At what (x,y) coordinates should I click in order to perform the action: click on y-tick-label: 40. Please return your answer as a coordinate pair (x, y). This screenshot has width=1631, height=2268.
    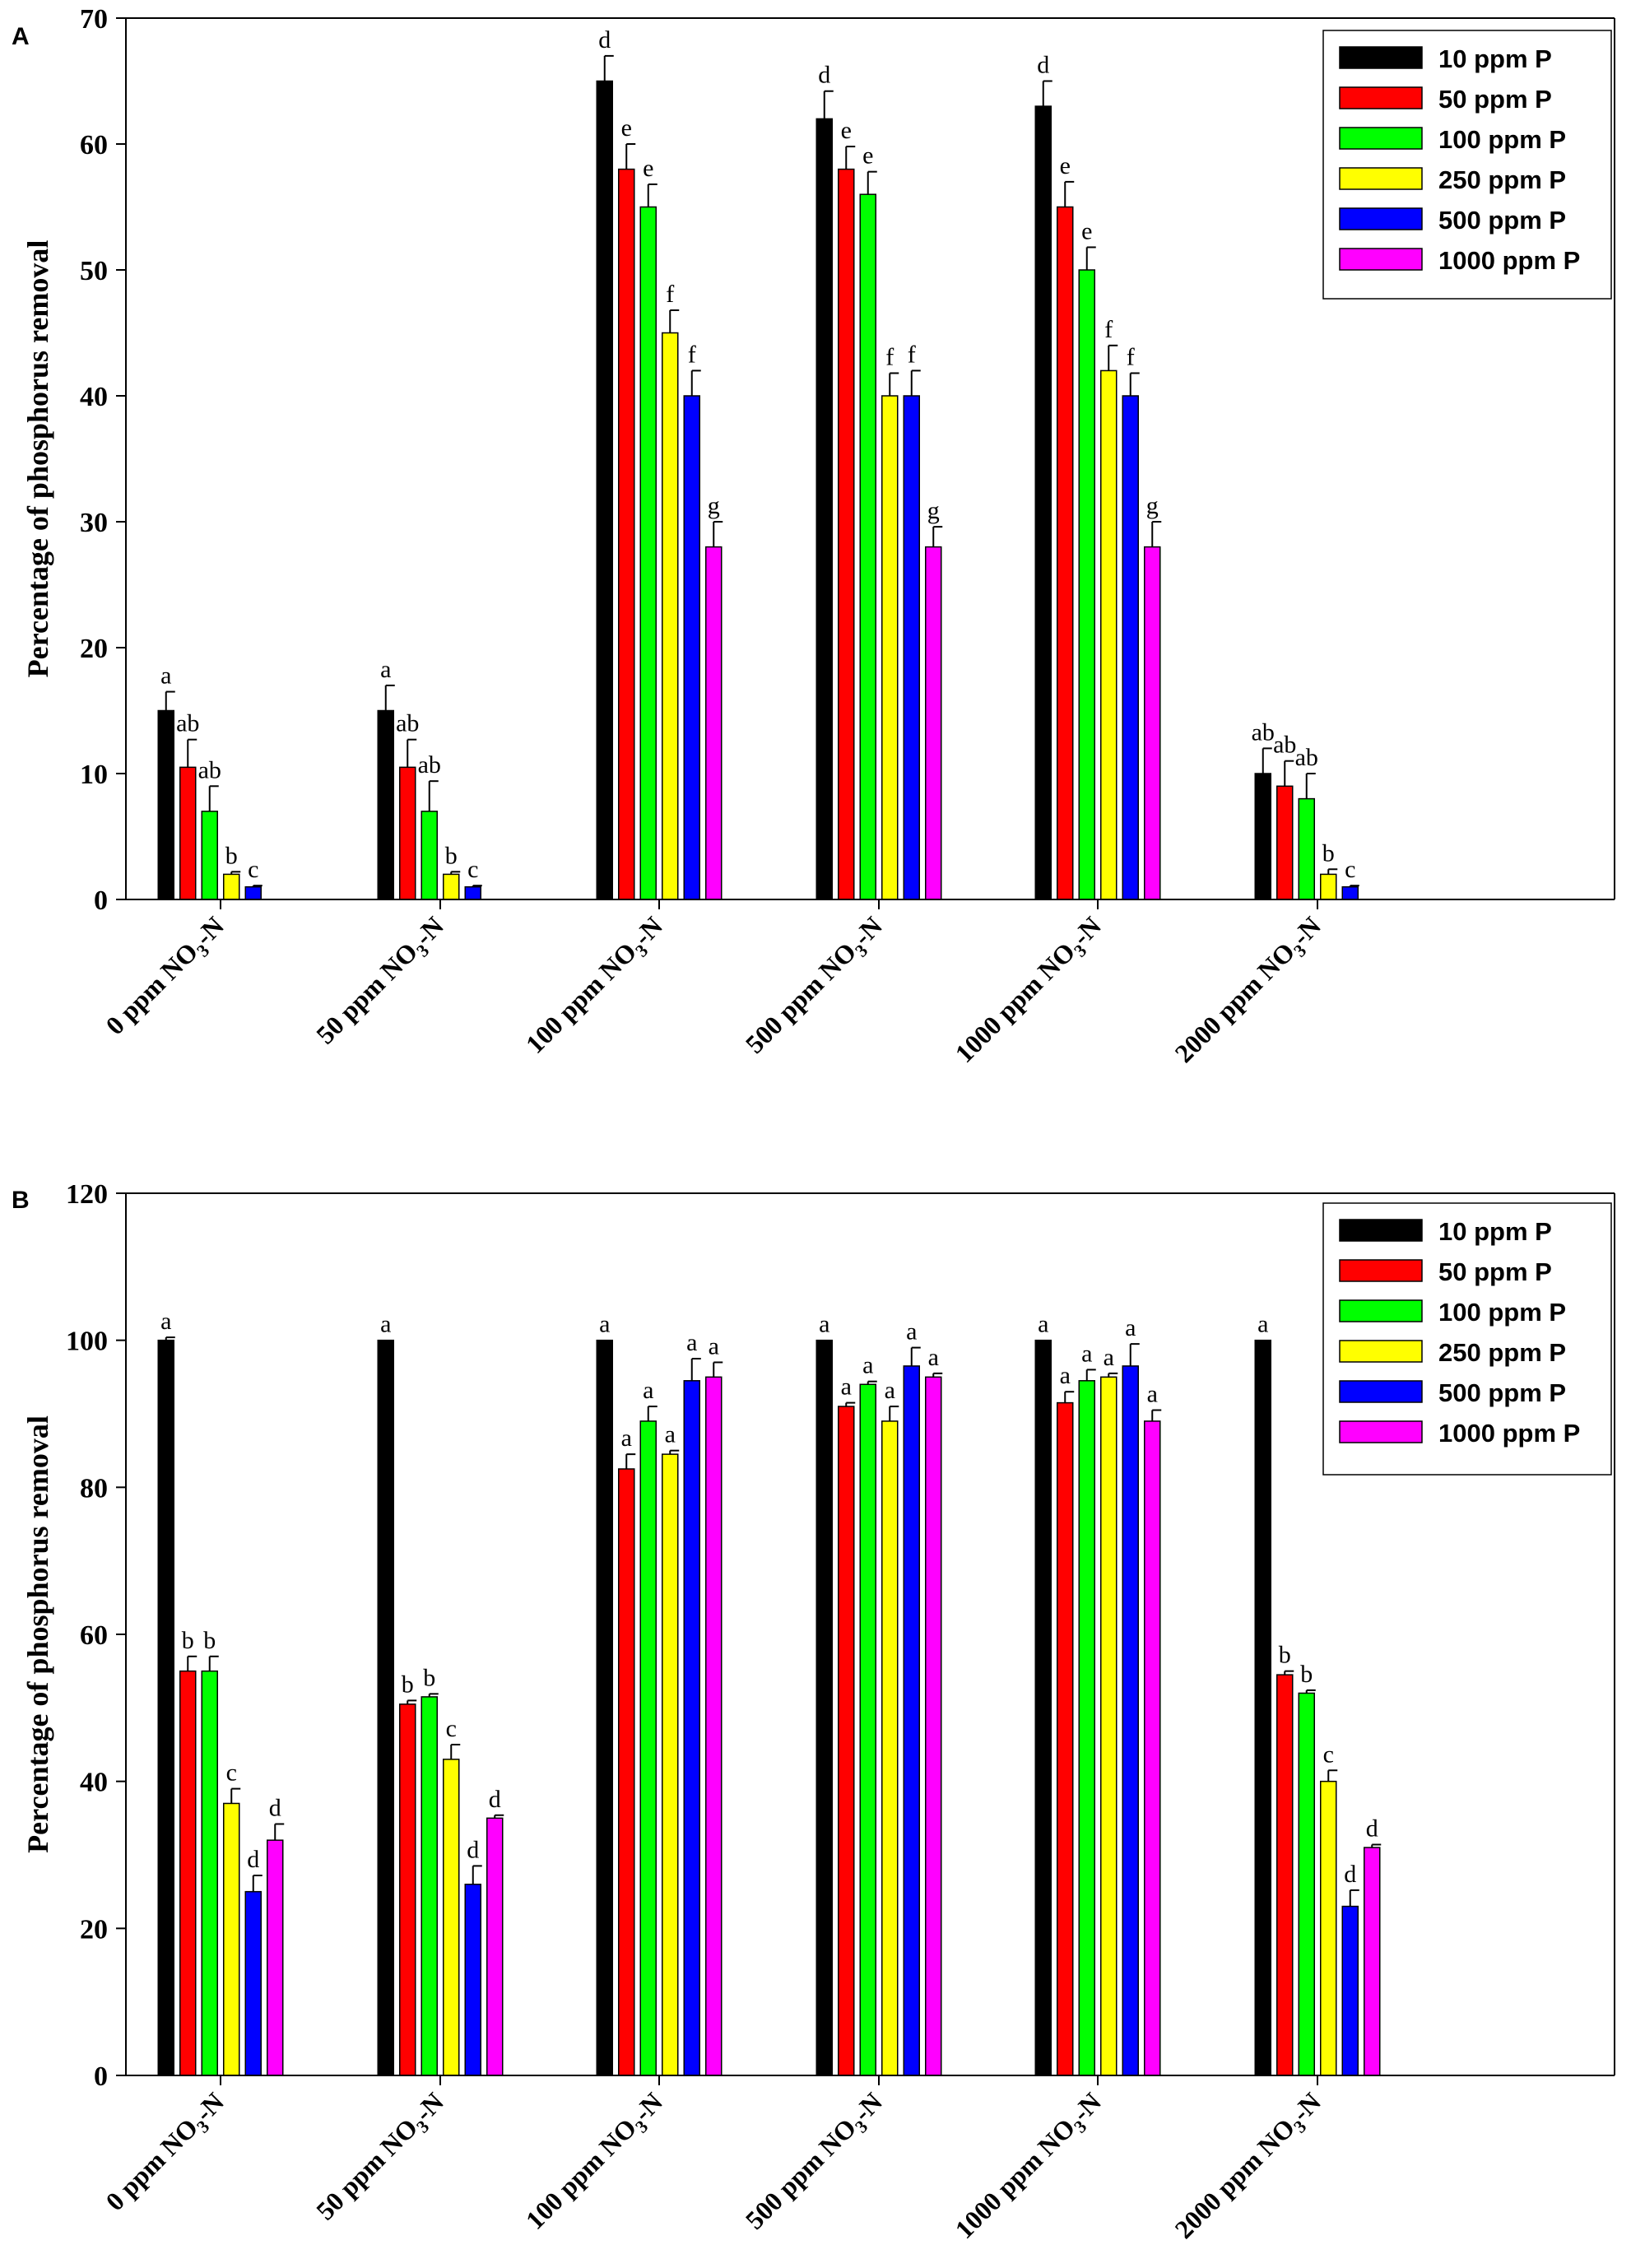
    Looking at the image, I should click on (94, 1783).